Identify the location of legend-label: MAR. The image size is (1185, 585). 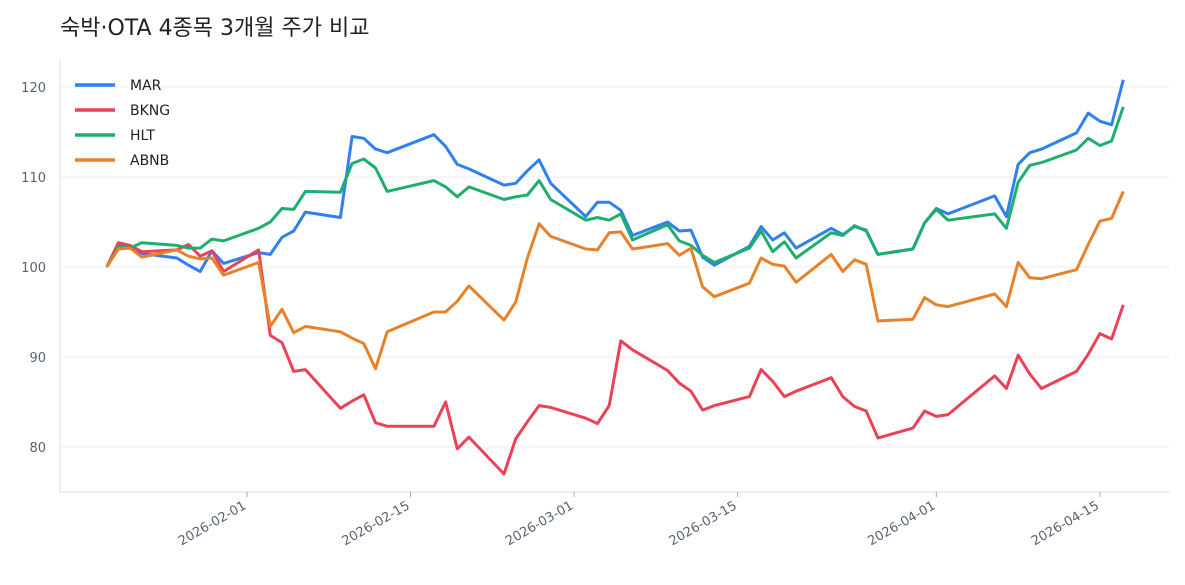
(146, 86).